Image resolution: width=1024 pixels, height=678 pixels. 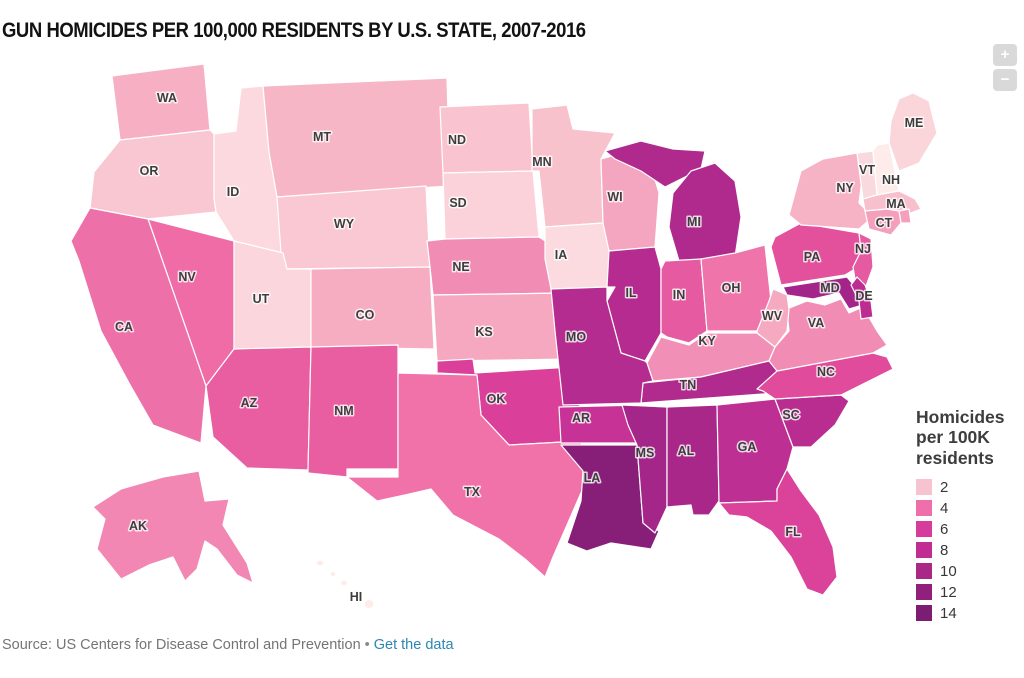 What do you see at coordinates (592, 478) in the screenshot?
I see `state-la-label: LA` at bounding box center [592, 478].